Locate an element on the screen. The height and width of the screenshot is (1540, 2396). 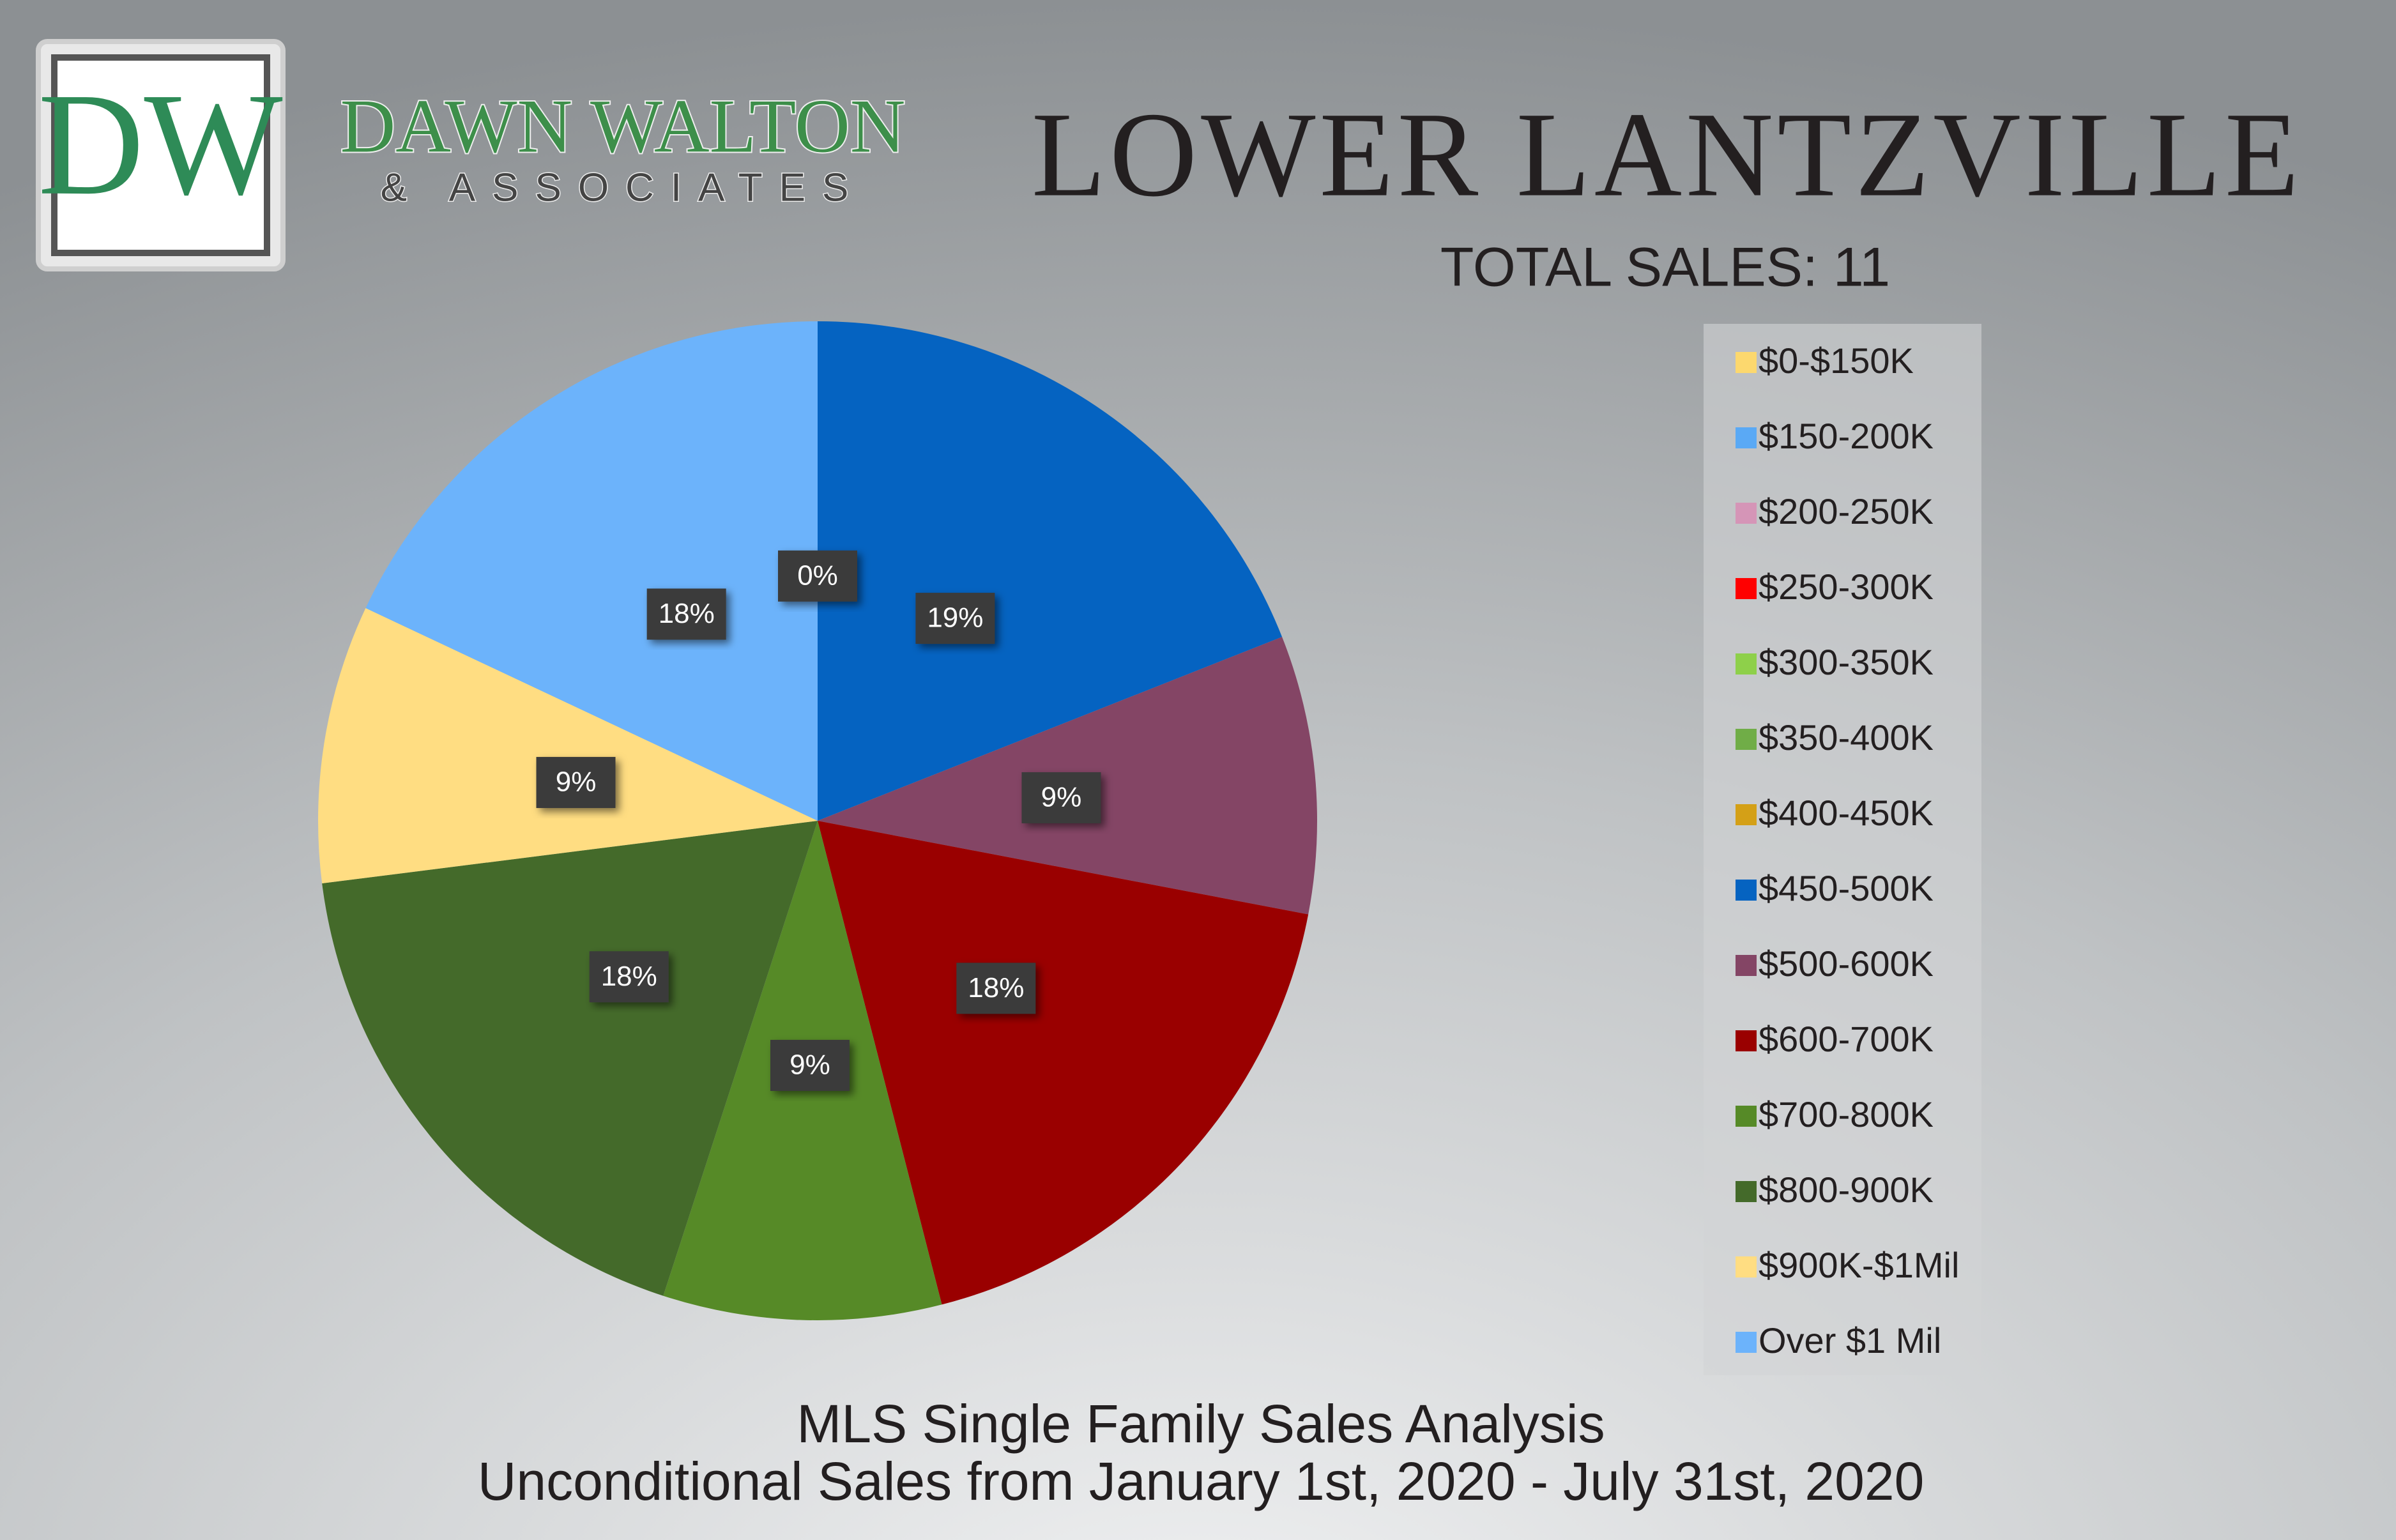
legend-label: $150-200K is located at coordinates (1846, 436).